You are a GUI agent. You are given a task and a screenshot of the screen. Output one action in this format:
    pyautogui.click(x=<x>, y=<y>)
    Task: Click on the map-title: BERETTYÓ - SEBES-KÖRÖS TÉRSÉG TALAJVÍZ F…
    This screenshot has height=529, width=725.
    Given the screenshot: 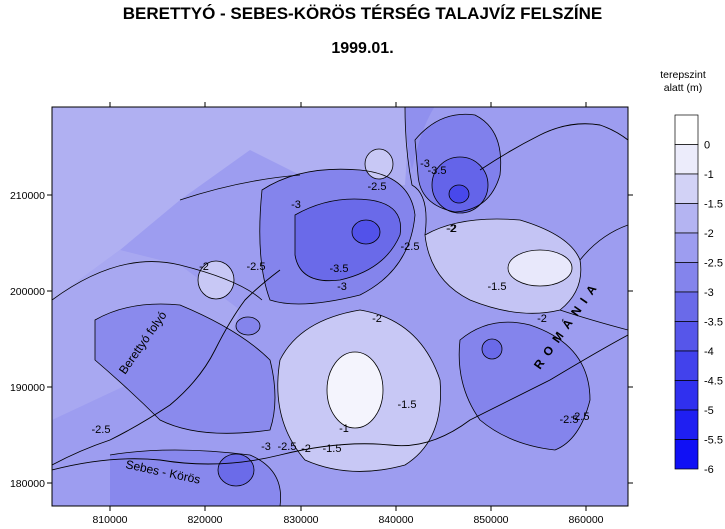 What is the action you would take?
    pyautogui.click(x=362, y=13)
    